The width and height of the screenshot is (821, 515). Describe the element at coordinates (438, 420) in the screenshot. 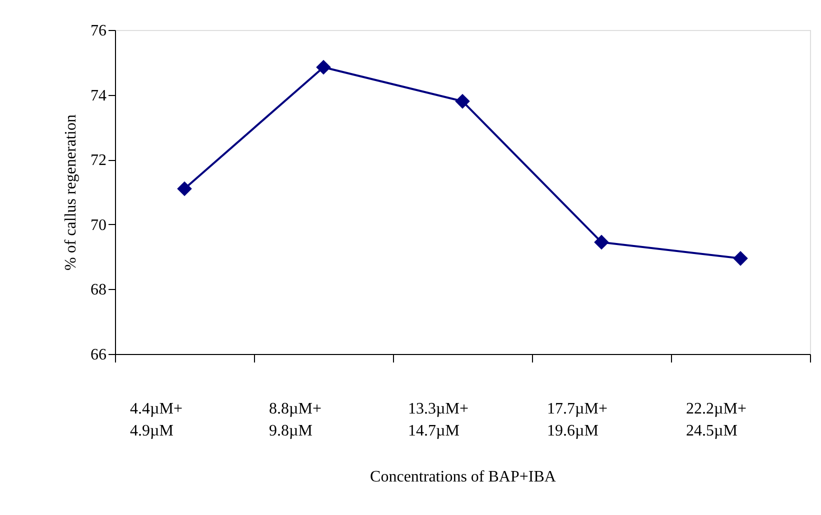

I see `x-tick-label: 13.3µM+ 14.7µM` at that location.